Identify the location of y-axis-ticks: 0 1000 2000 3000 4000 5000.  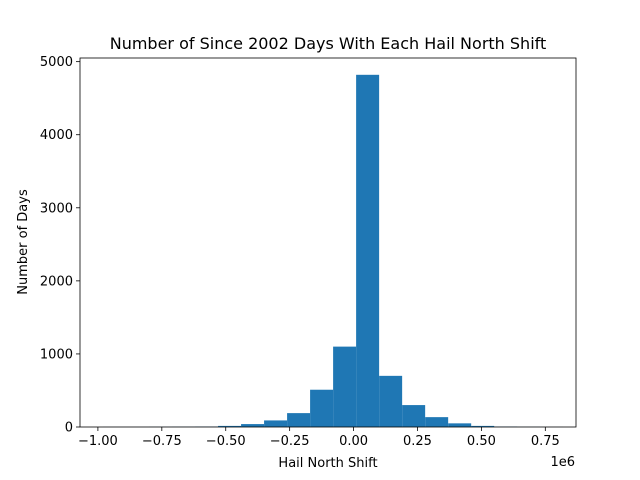
(60, 245).